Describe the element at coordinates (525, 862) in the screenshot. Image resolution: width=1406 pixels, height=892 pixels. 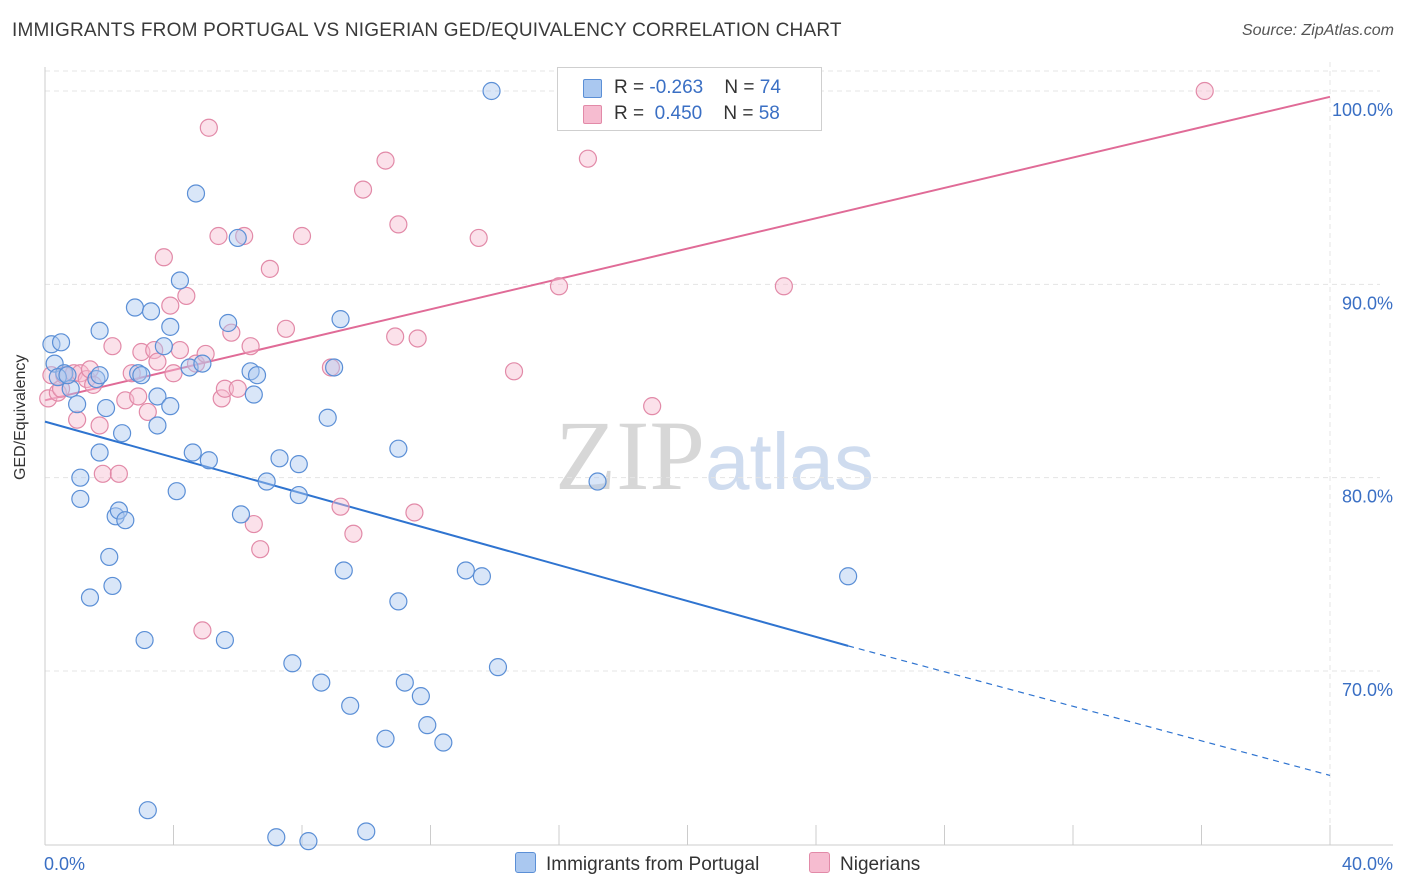
I see `bottom-swatch-portugal` at that location.